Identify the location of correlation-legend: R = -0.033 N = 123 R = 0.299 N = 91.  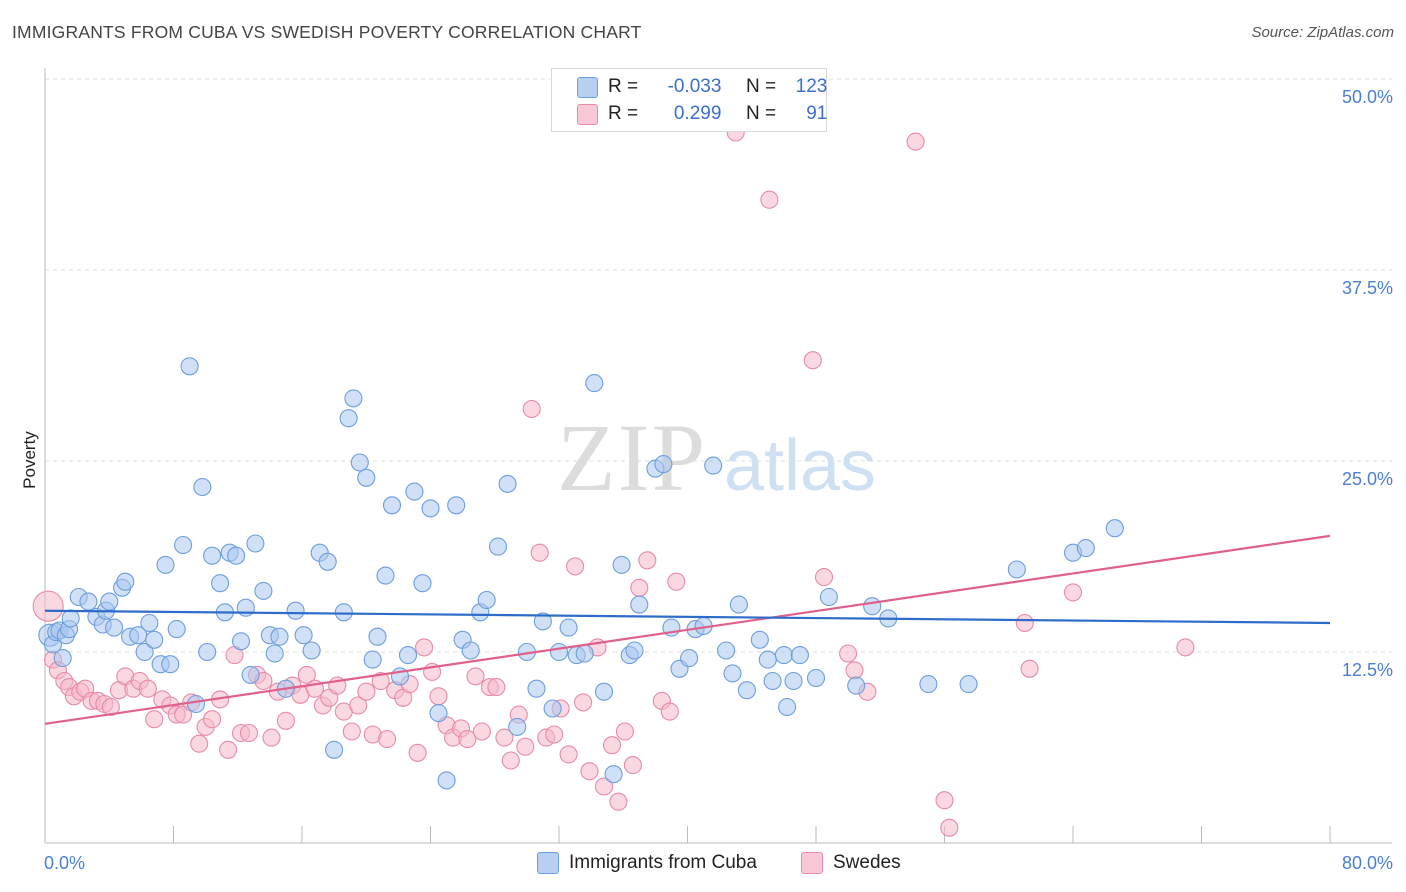
(689, 100).